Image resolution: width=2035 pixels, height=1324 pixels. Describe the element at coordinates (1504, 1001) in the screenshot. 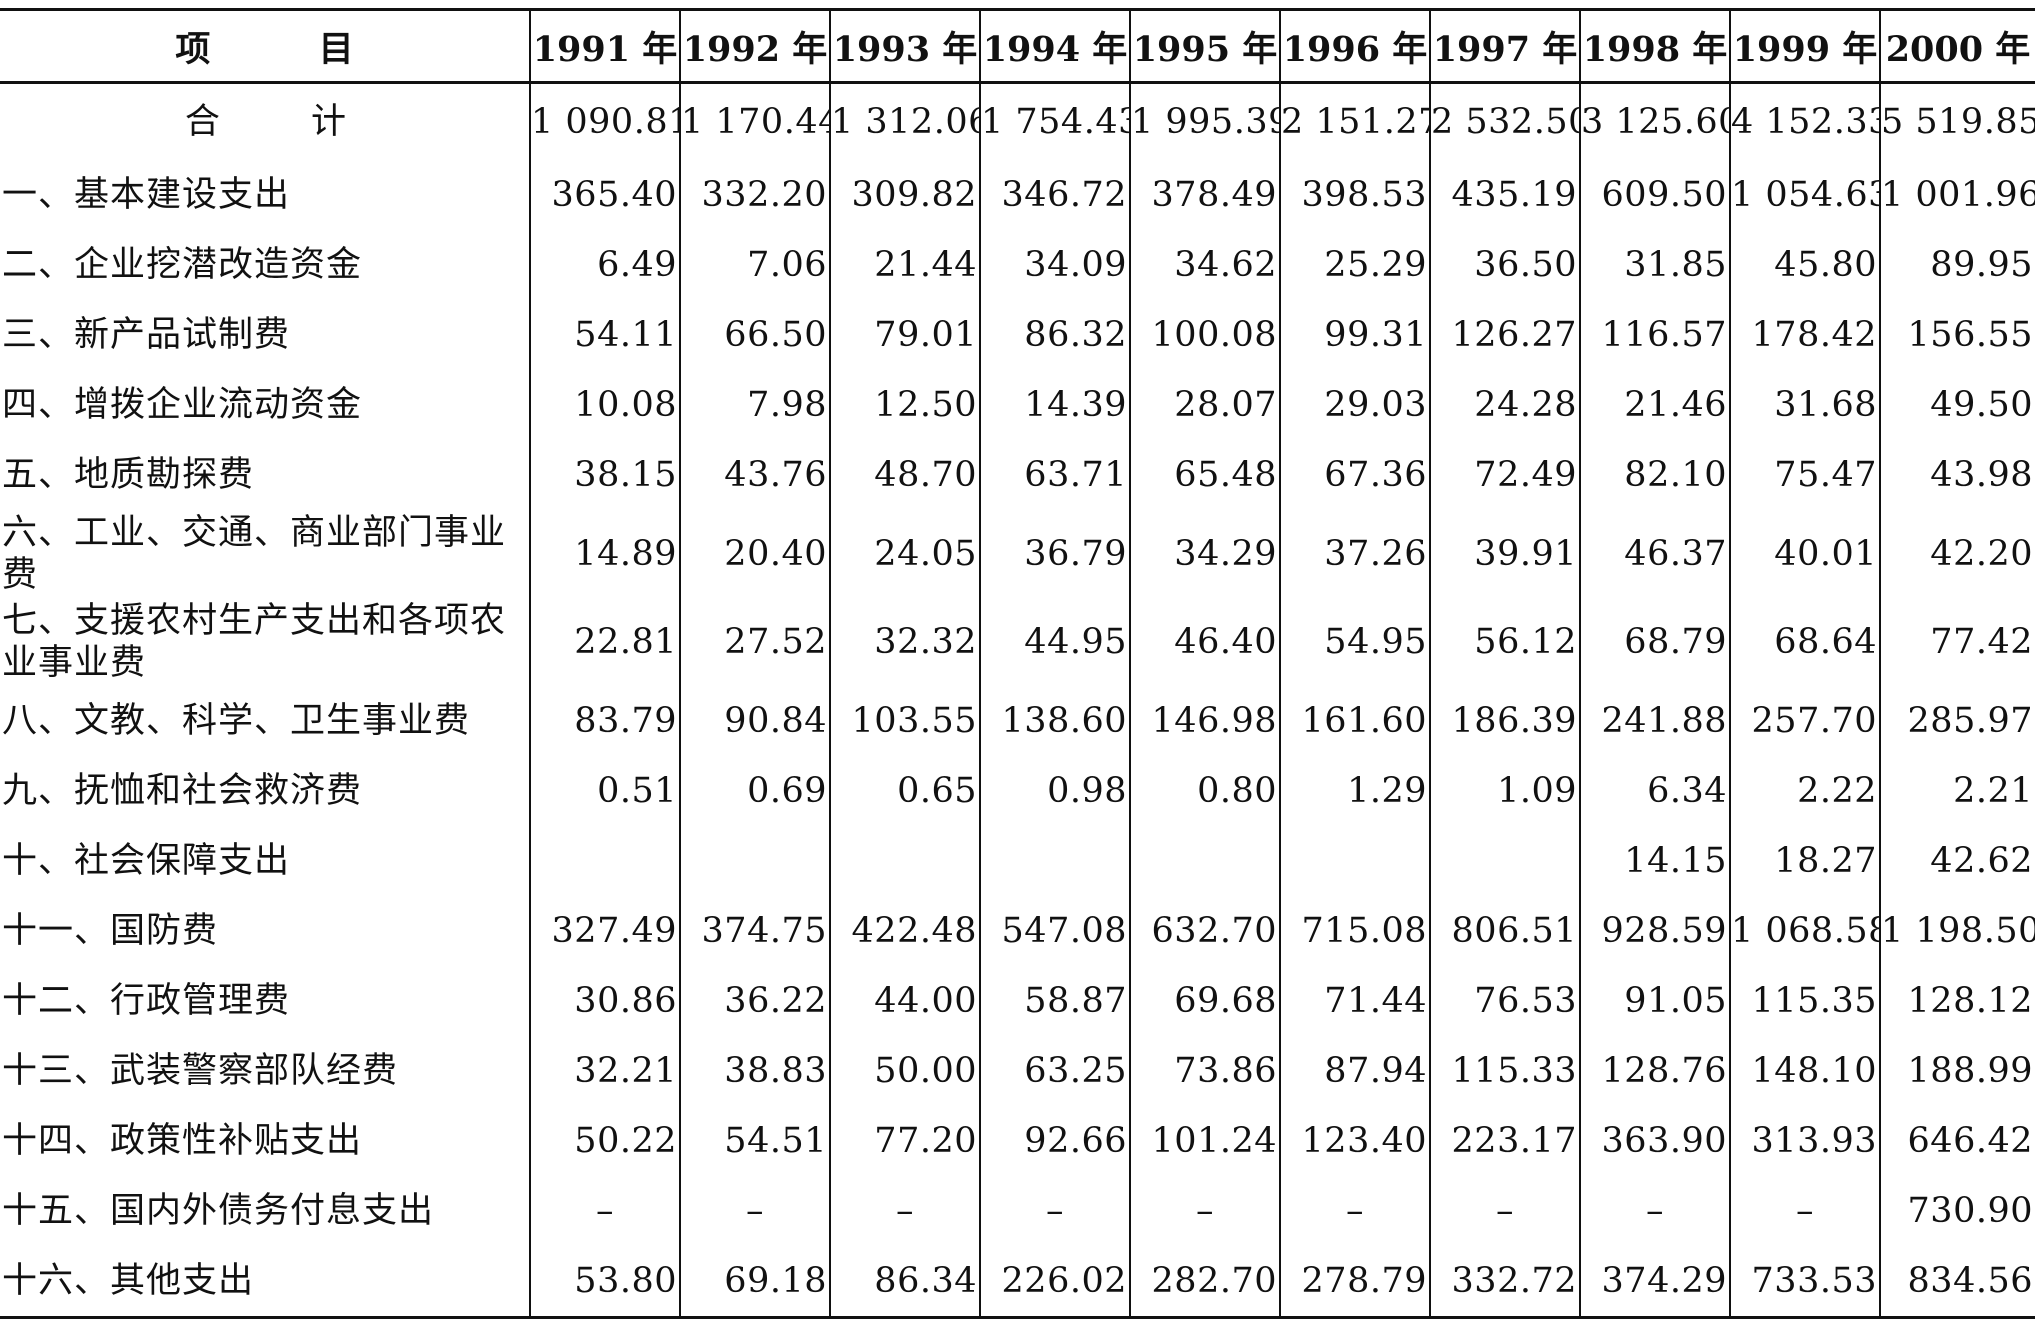

I see `value-cell: 76.53` at that location.